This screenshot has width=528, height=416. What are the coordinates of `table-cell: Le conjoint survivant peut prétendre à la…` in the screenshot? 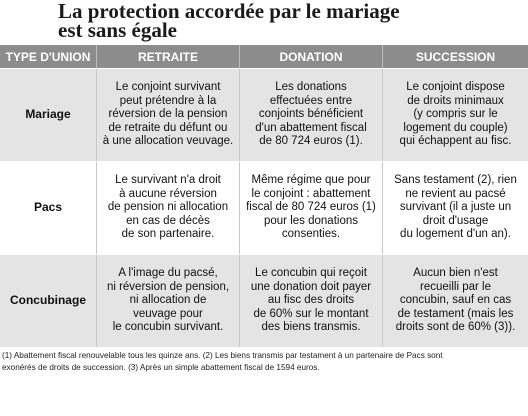 It's located at (168, 115).